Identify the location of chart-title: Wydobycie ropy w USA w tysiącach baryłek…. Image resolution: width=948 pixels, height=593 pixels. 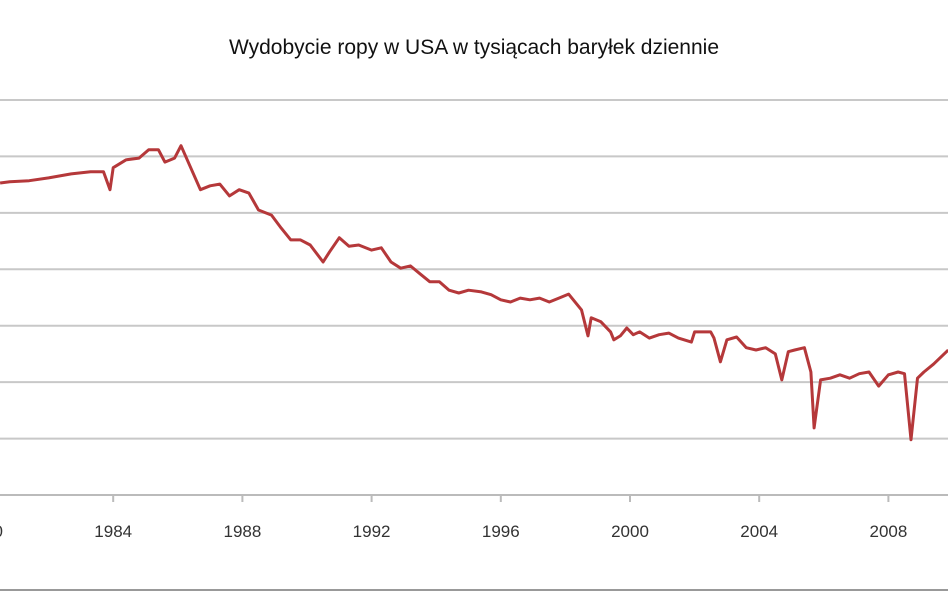
(474, 47).